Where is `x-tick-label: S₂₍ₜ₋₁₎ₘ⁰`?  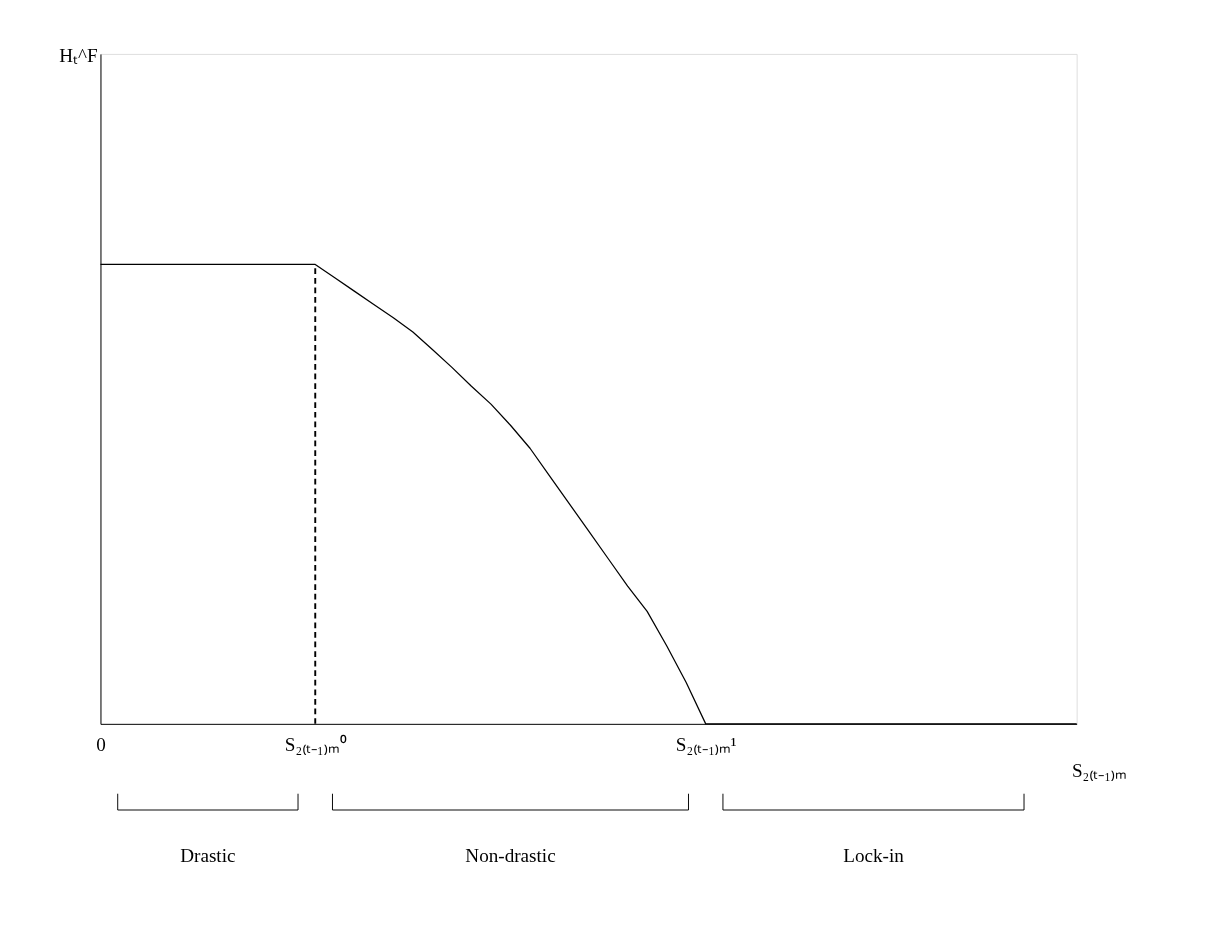 x-tick-label: S₂₍ₜ₋₁₎ₘ⁰ is located at coordinates (315, 745).